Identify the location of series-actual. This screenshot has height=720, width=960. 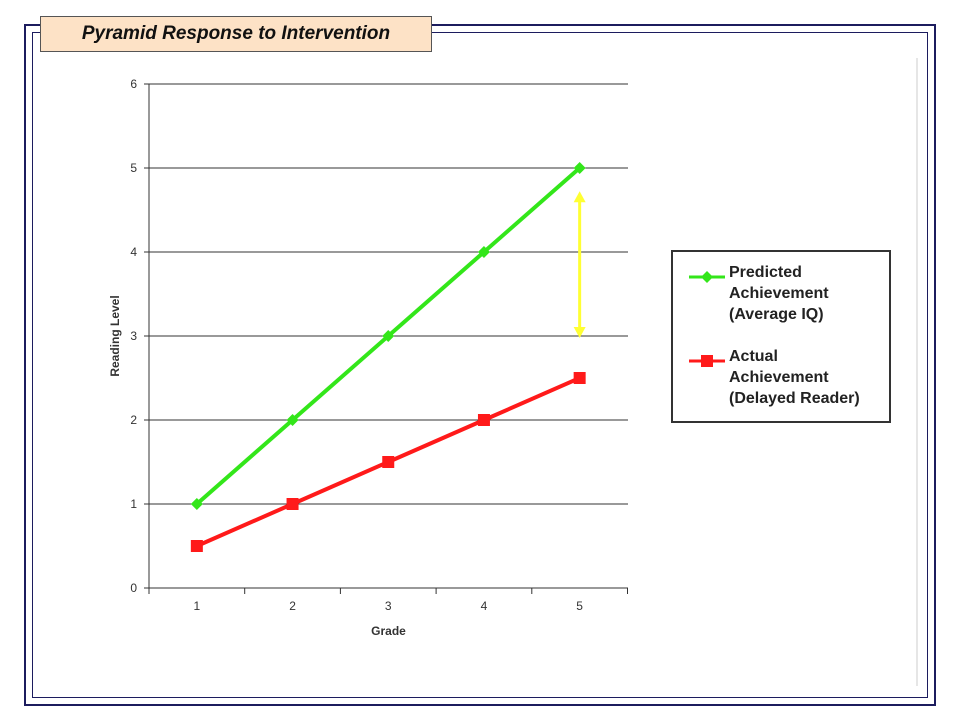
(388, 462).